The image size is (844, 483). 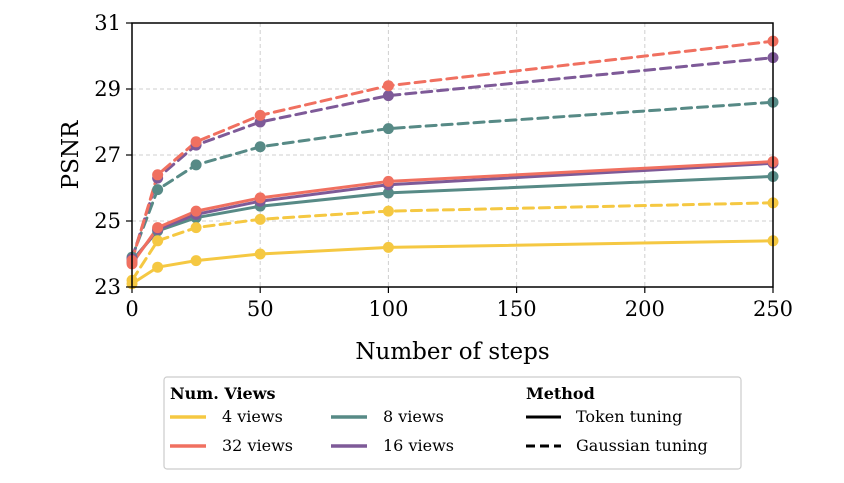 I want to click on legend-label: 8 views, so click(x=413, y=416).